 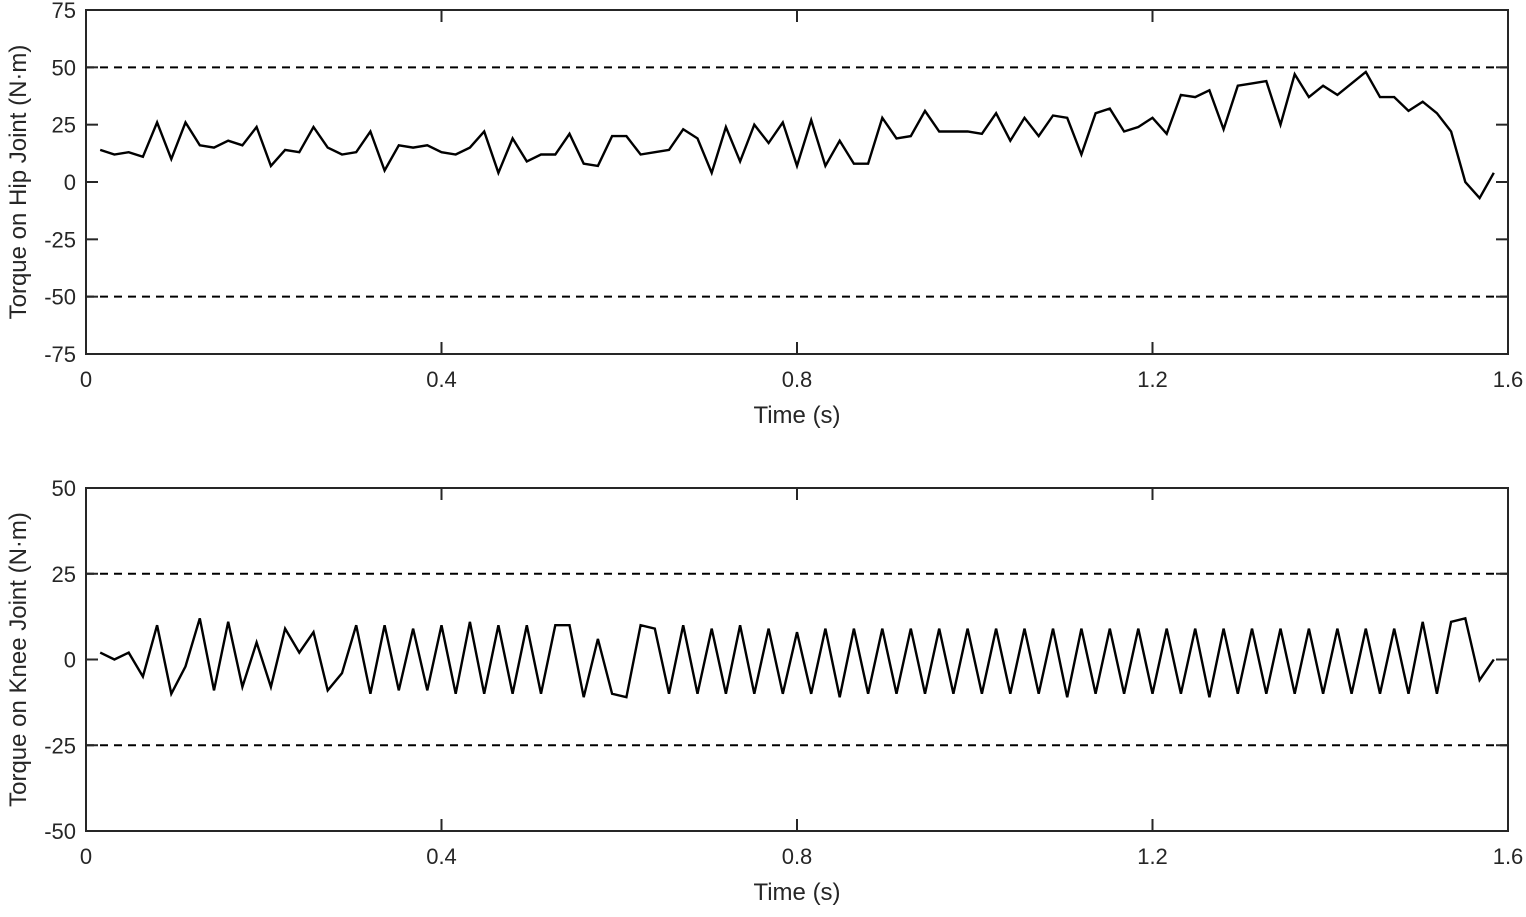 What do you see at coordinates (796, 892) in the screenshot?
I see `knee-x-axis-title: Time (s)` at bounding box center [796, 892].